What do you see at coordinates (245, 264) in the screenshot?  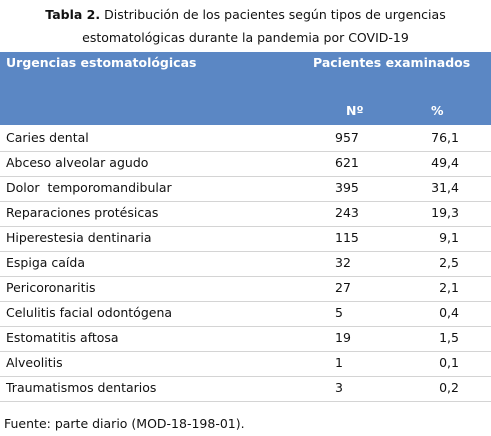 I see `table-row: Espiga caída 32 2,5` at bounding box center [245, 264].